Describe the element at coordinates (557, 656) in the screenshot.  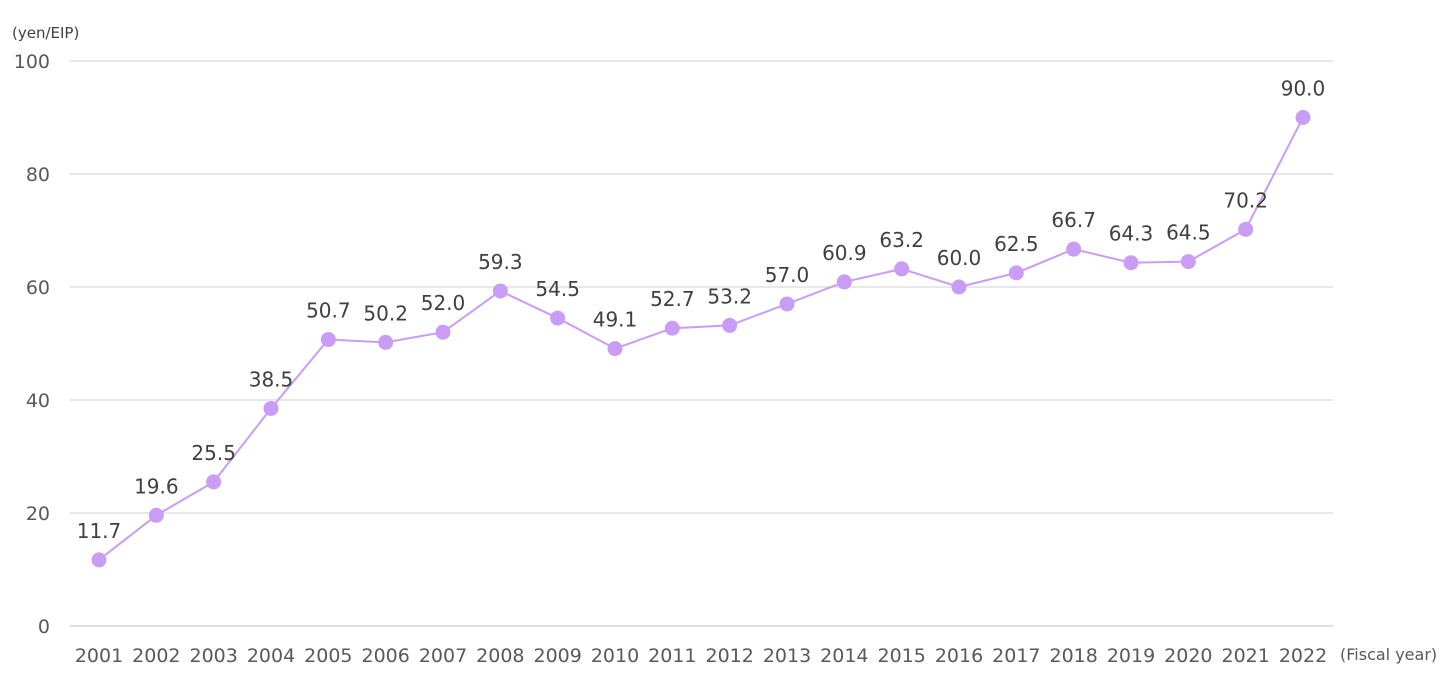
I see `x-tick-label: 2009` at that location.